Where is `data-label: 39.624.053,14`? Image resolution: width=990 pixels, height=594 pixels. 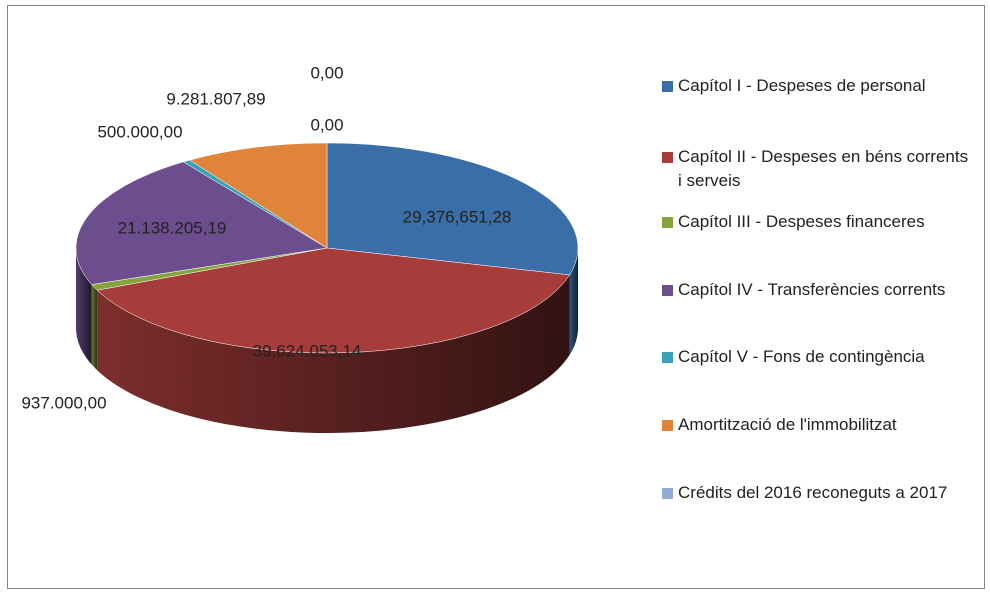
data-label: 39.624.053,14 is located at coordinates (307, 350).